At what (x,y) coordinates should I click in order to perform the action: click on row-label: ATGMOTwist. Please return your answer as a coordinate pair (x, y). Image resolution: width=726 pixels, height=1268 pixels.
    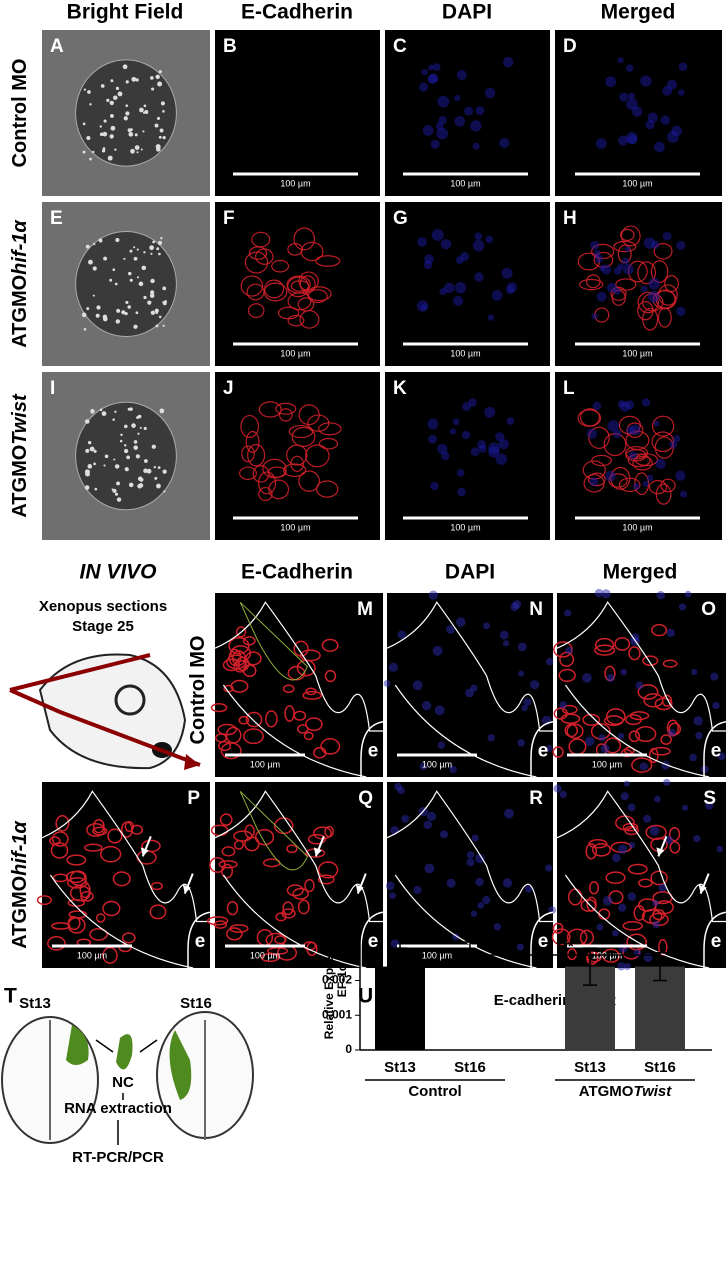
    Looking at the image, I should click on (20, 455).